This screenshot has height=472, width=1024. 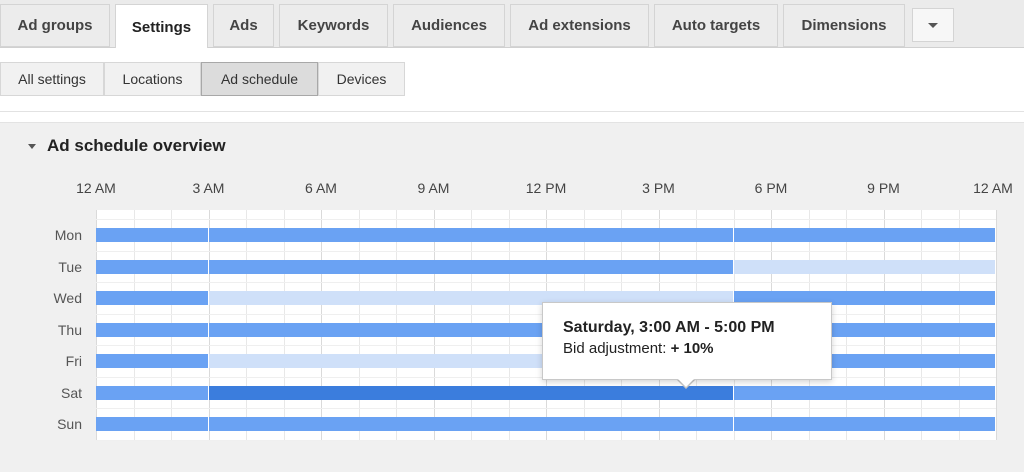 What do you see at coordinates (68, 235) in the screenshot?
I see `day-label: Mon` at bounding box center [68, 235].